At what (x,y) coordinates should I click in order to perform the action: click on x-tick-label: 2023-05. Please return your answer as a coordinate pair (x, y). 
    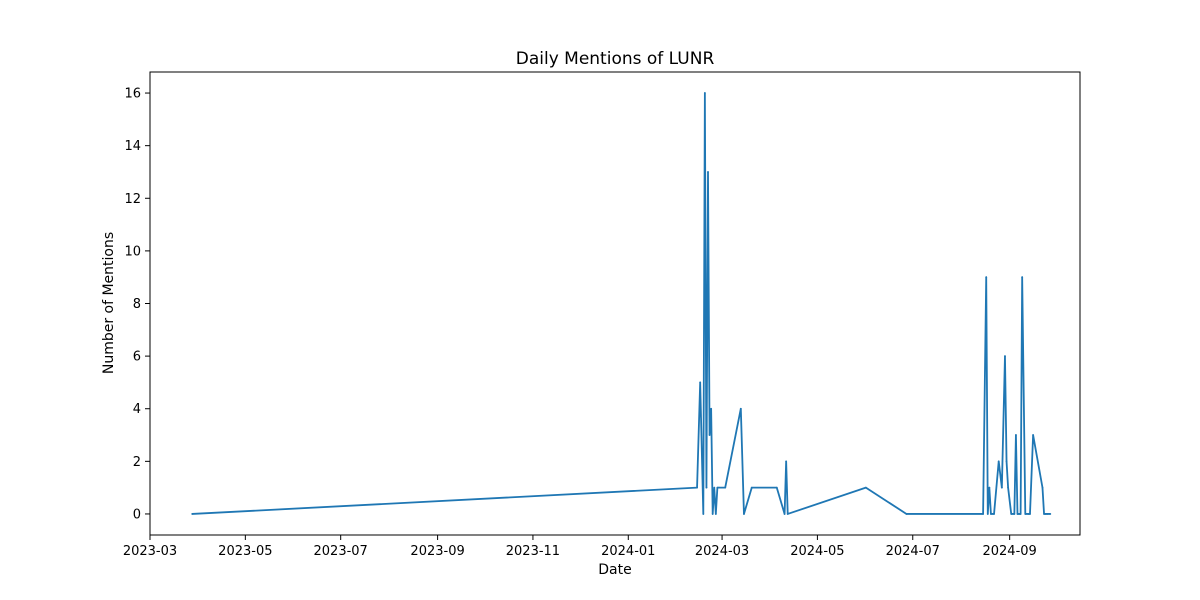
    Looking at the image, I should click on (245, 551).